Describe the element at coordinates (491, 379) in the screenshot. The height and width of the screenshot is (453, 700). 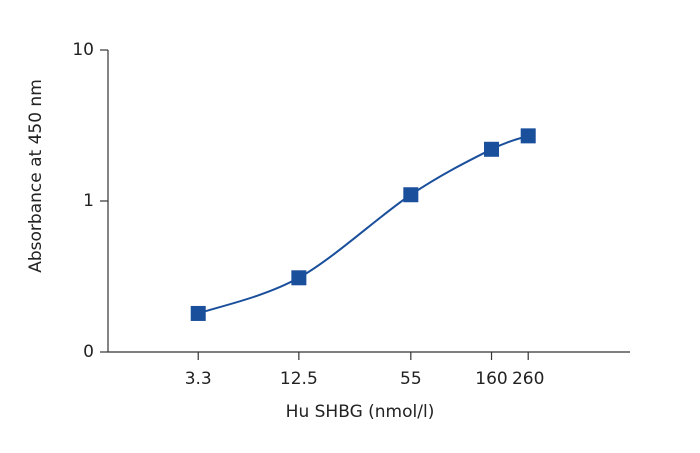
I see `x-tick-label: 160` at that location.